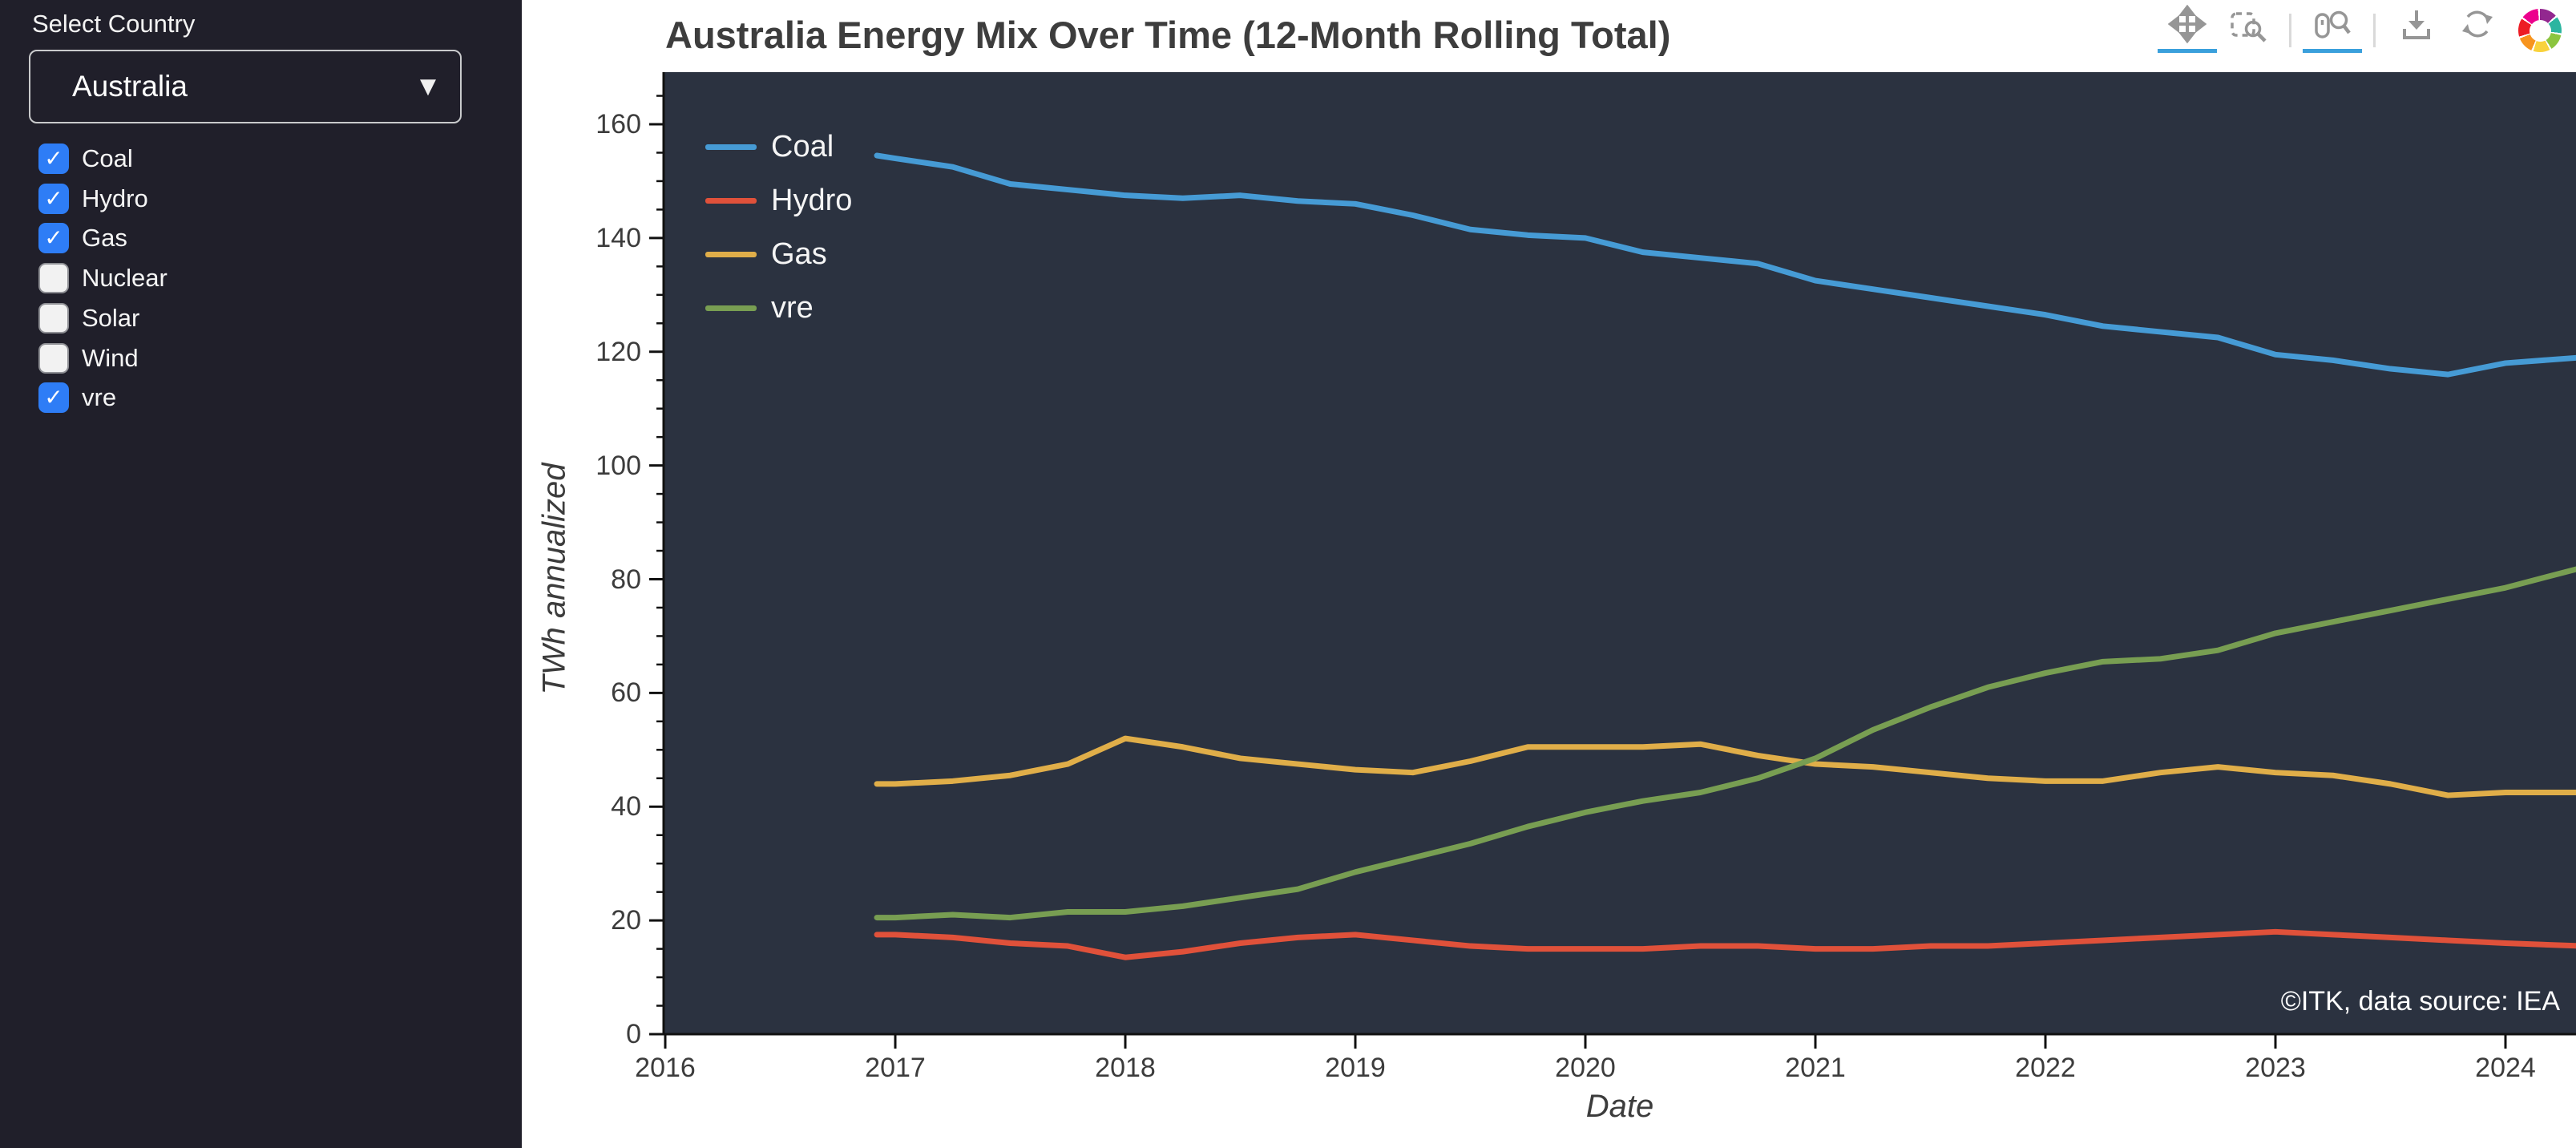 This screenshot has height=1148, width=2576. I want to click on checkbox-label: Solar, so click(111, 317).